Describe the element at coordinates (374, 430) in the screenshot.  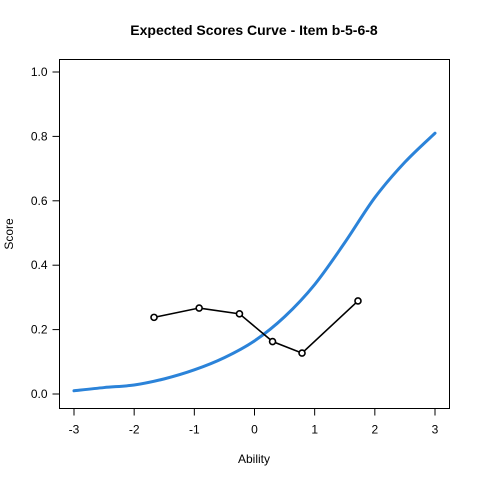
I see `x-tick-label: 2` at that location.